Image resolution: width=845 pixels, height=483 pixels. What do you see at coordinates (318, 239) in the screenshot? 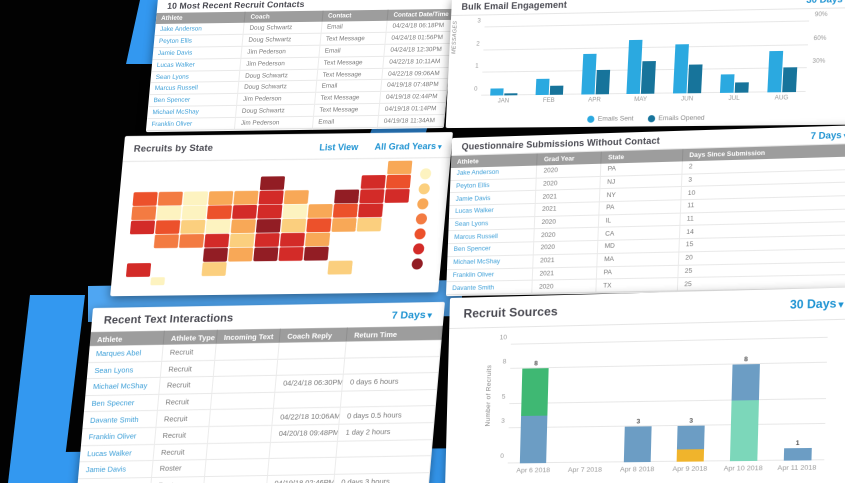
I see `state-tile-SC` at bounding box center [318, 239].